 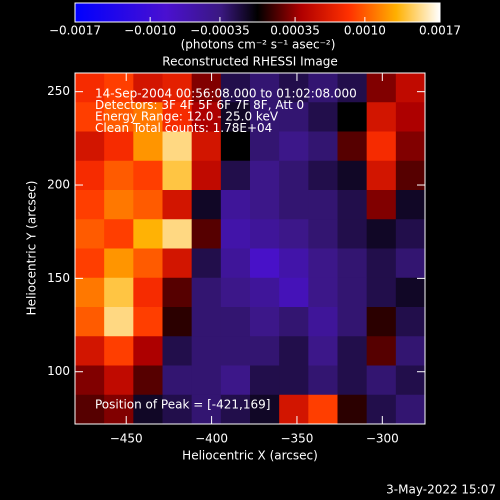 I want to click on colorbar-tick-label: 0.00035, so click(x=295, y=31).